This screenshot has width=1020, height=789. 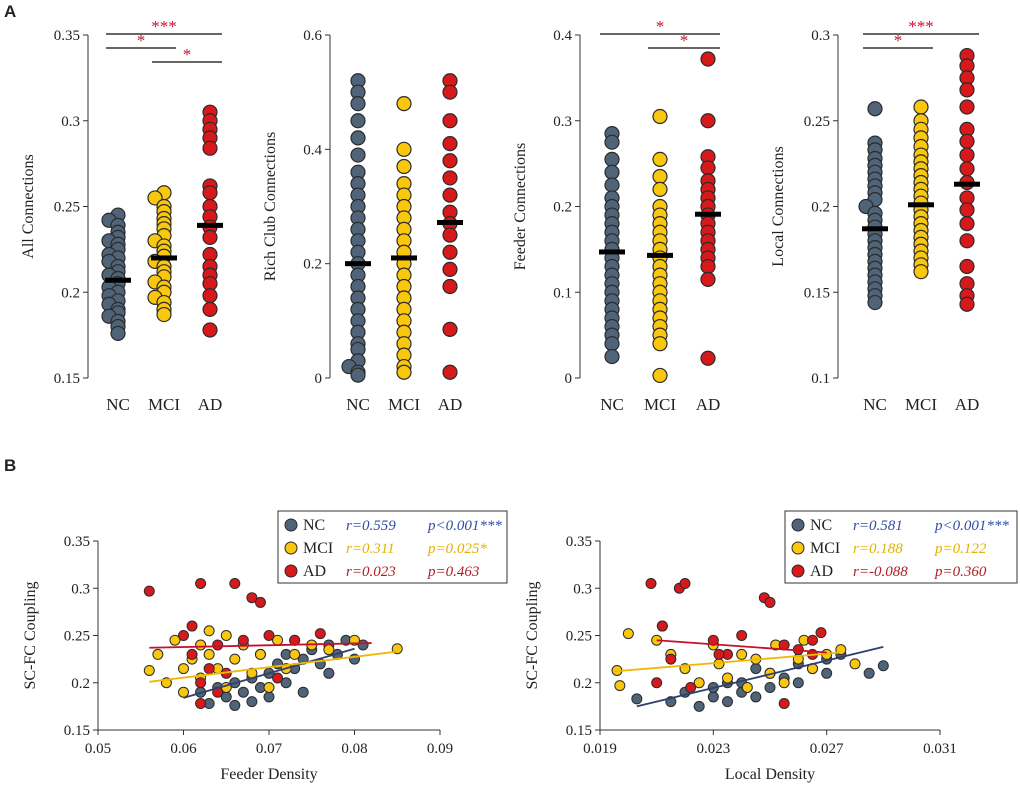 What do you see at coordinates (960, 549) in the screenshot?
I see `legend-p-value: p=0.122` at bounding box center [960, 549].